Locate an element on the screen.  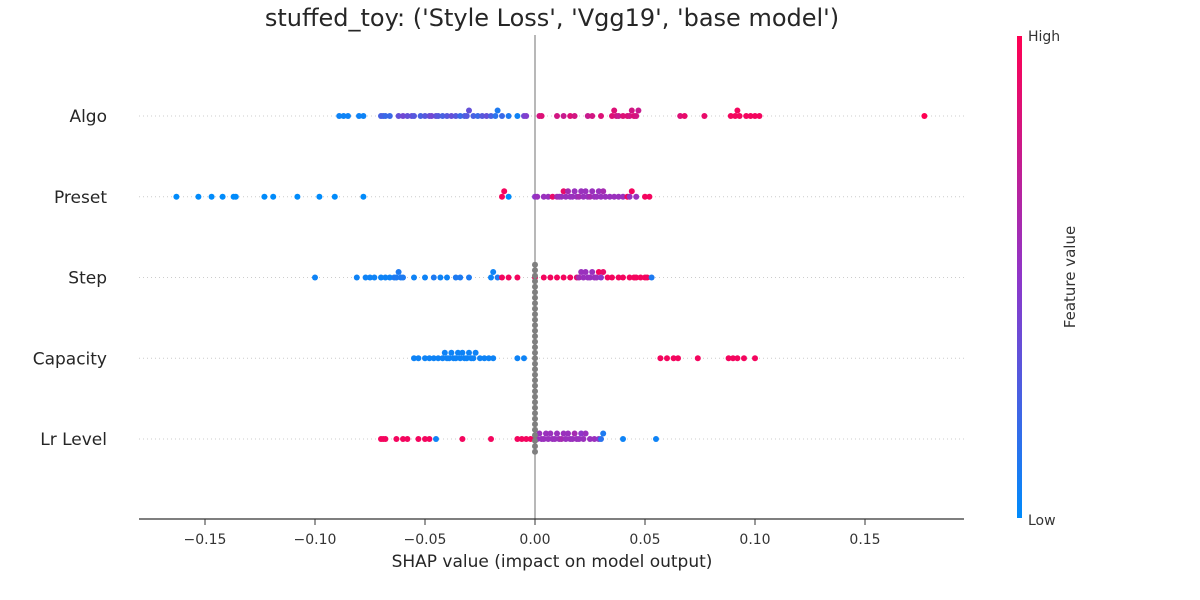
feature-label: Preset is located at coordinates (80, 198).